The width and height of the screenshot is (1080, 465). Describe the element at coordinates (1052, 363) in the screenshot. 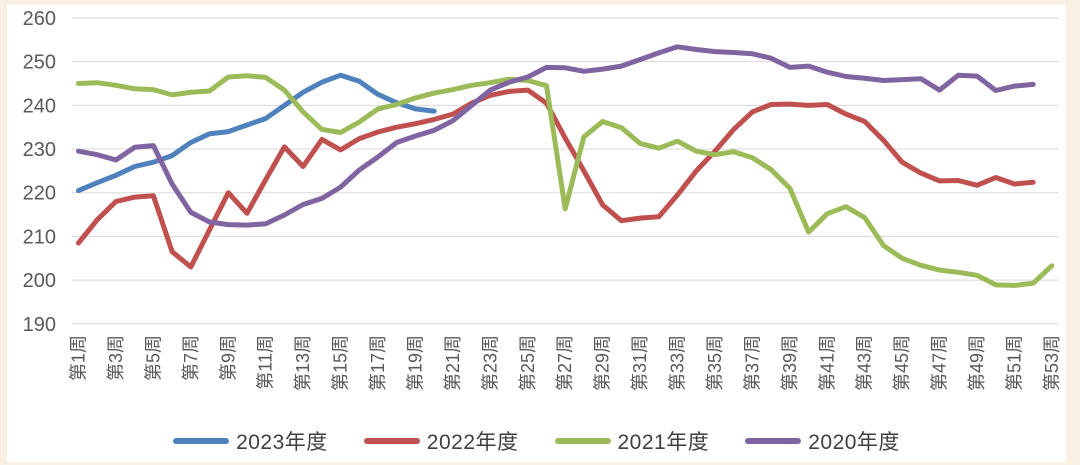

I see `x-axis-tick-label: 第53周` at that location.